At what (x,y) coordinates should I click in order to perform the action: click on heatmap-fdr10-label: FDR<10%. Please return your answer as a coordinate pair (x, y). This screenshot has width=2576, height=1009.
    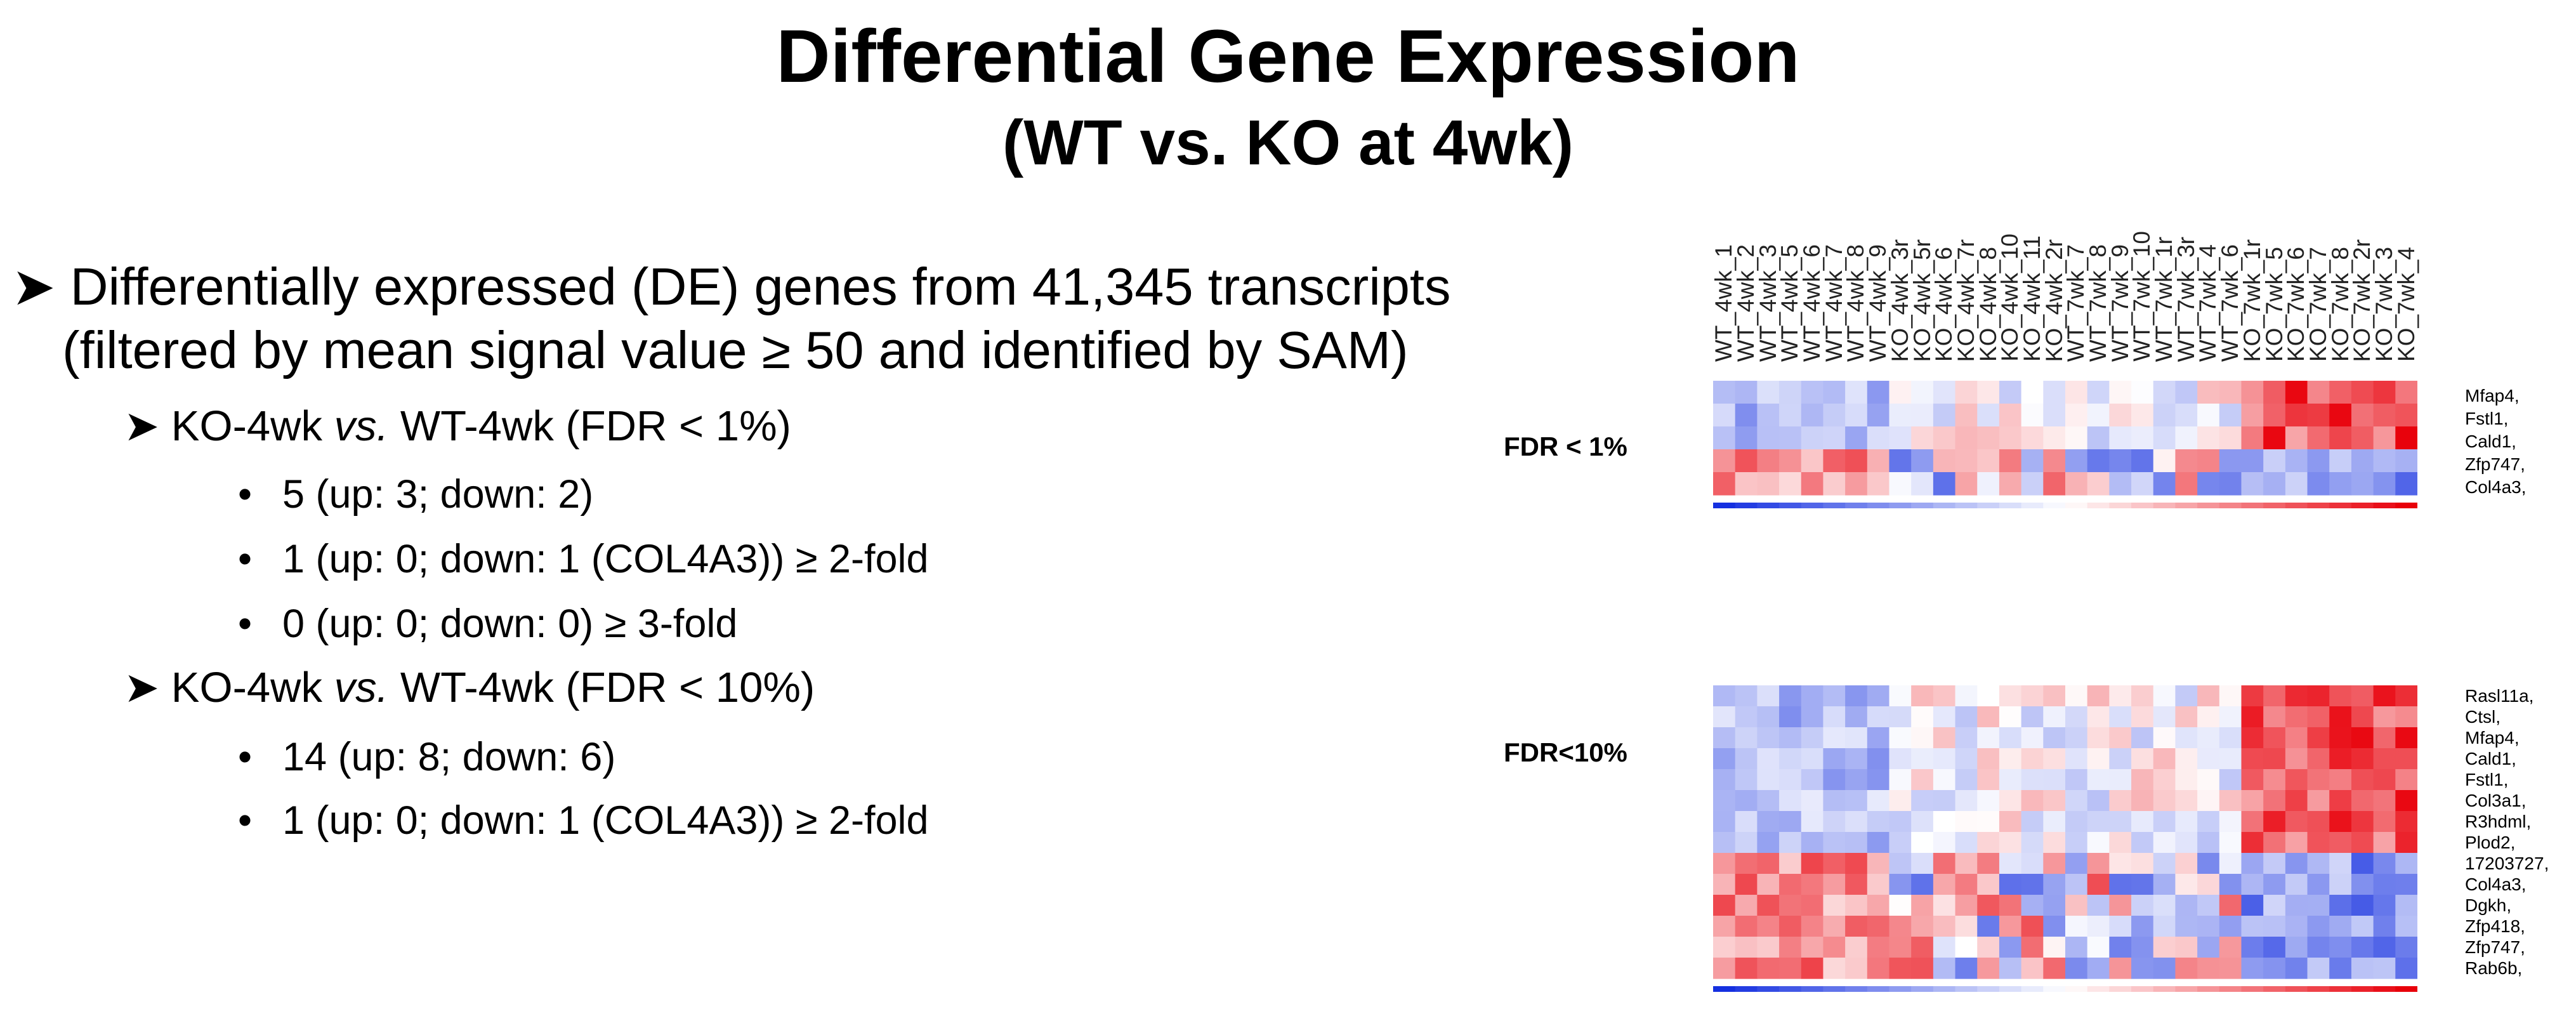
    Looking at the image, I should click on (1565, 752).